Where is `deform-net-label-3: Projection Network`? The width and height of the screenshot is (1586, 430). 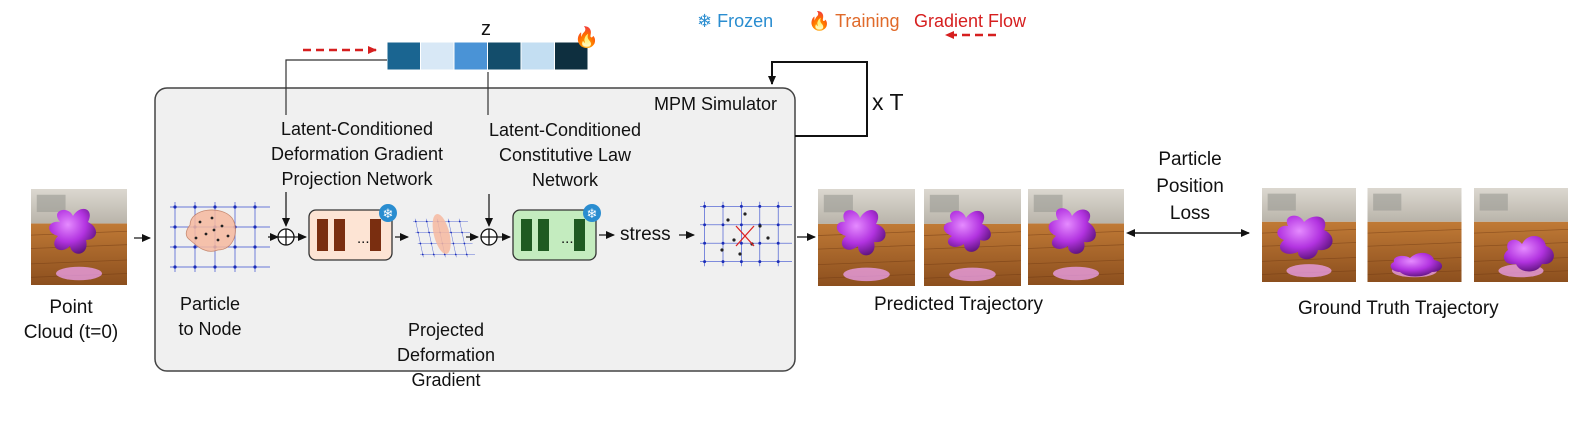
deform-net-label-3: Projection Network is located at coordinates (357, 179).